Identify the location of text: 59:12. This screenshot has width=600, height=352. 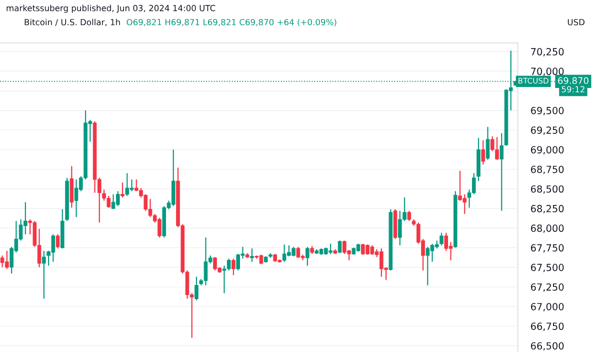
(573, 89).